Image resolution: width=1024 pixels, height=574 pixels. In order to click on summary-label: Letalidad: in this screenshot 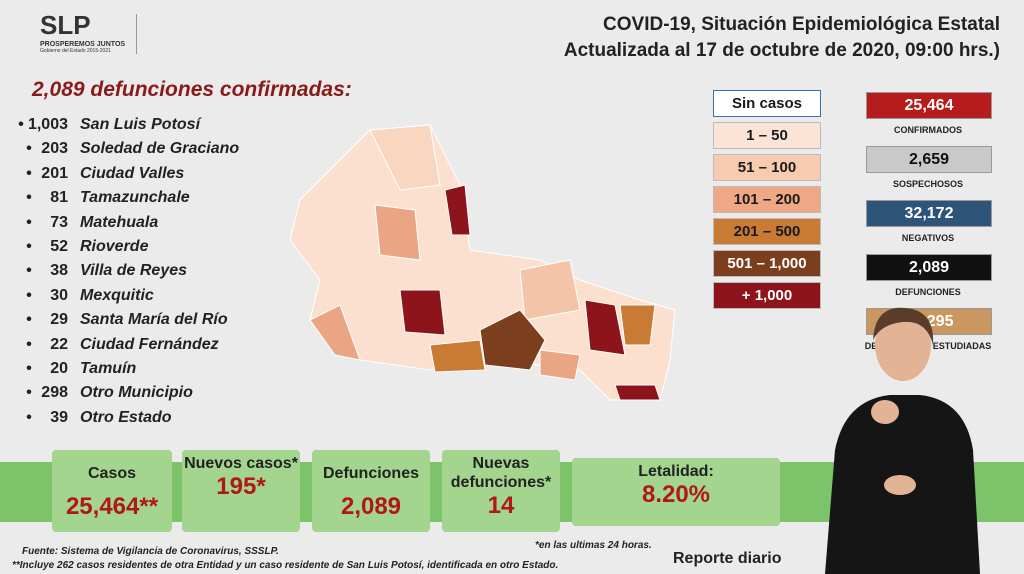, I will do `click(676, 471)`.